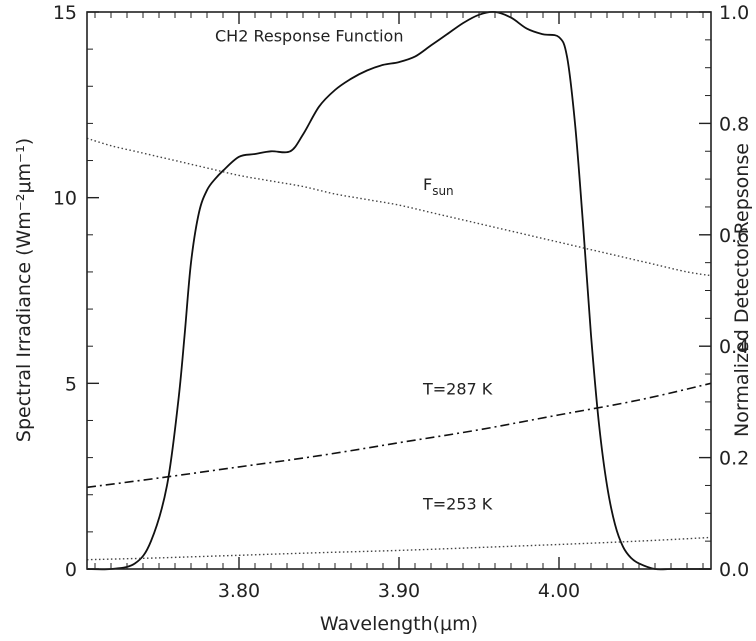  What do you see at coordinates (399, 435) in the screenshot?
I see `t287-line` at bounding box center [399, 435].